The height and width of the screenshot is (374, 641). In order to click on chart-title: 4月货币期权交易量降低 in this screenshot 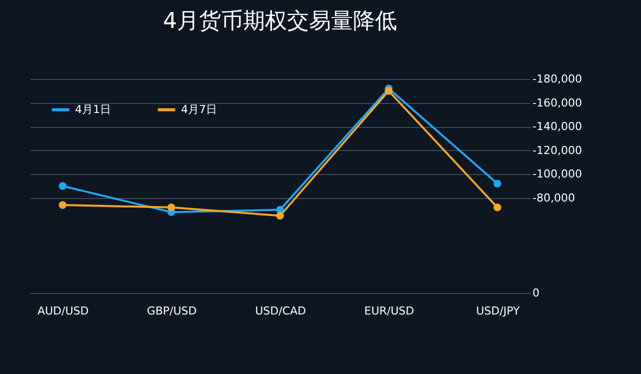, I will do `click(280, 21)`.